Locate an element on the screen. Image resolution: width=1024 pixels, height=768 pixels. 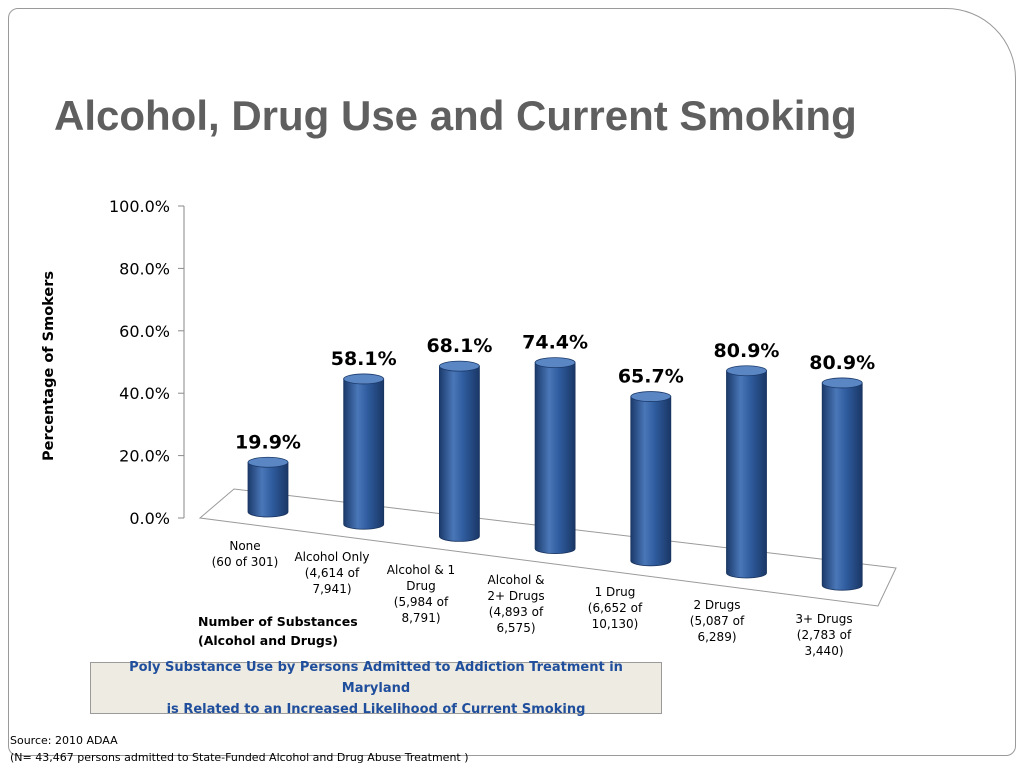
y-tick-label: 0.0% is located at coordinates (149, 518).